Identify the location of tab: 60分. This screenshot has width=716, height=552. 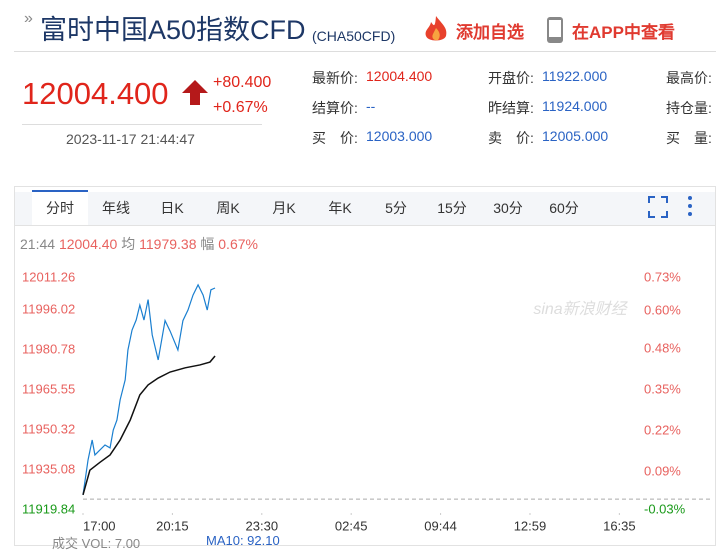
(564, 208).